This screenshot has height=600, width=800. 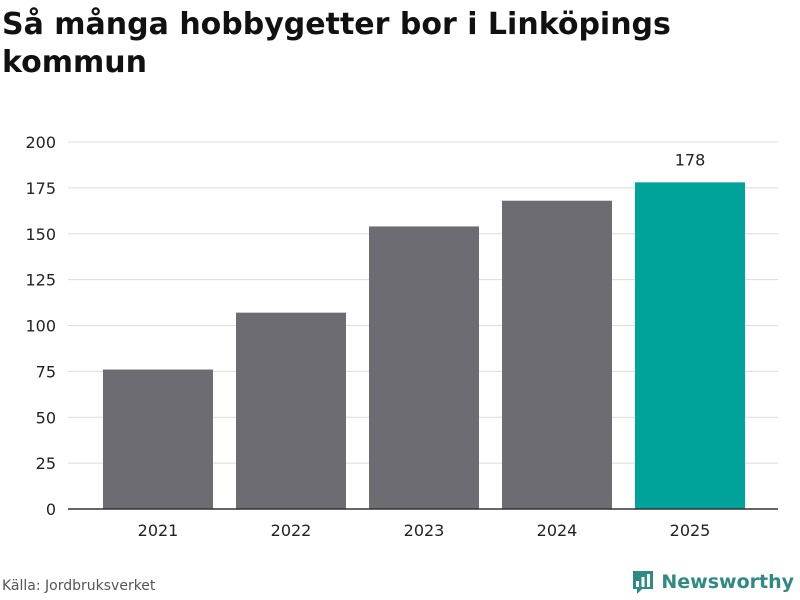 What do you see at coordinates (40, 188) in the screenshot?
I see `y-tick-label: 175` at bounding box center [40, 188].